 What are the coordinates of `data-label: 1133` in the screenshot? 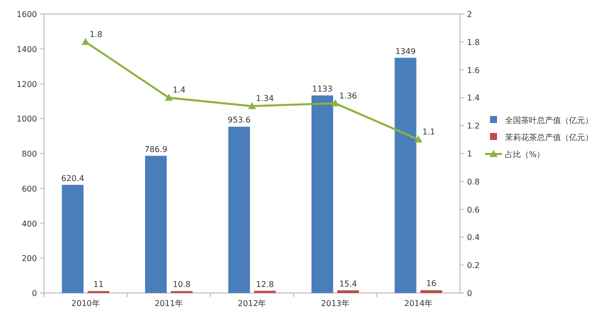 It's located at (322, 89).